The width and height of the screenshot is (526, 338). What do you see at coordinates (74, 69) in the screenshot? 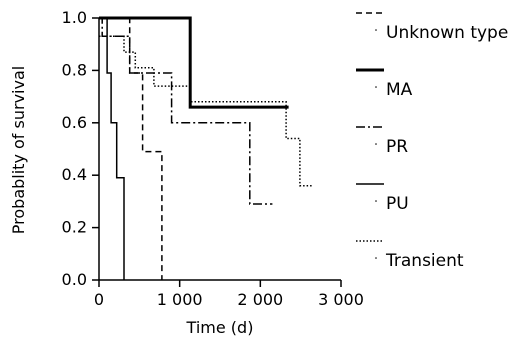
I see `y-tick-label: 0.8` at bounding box center [74, 69].